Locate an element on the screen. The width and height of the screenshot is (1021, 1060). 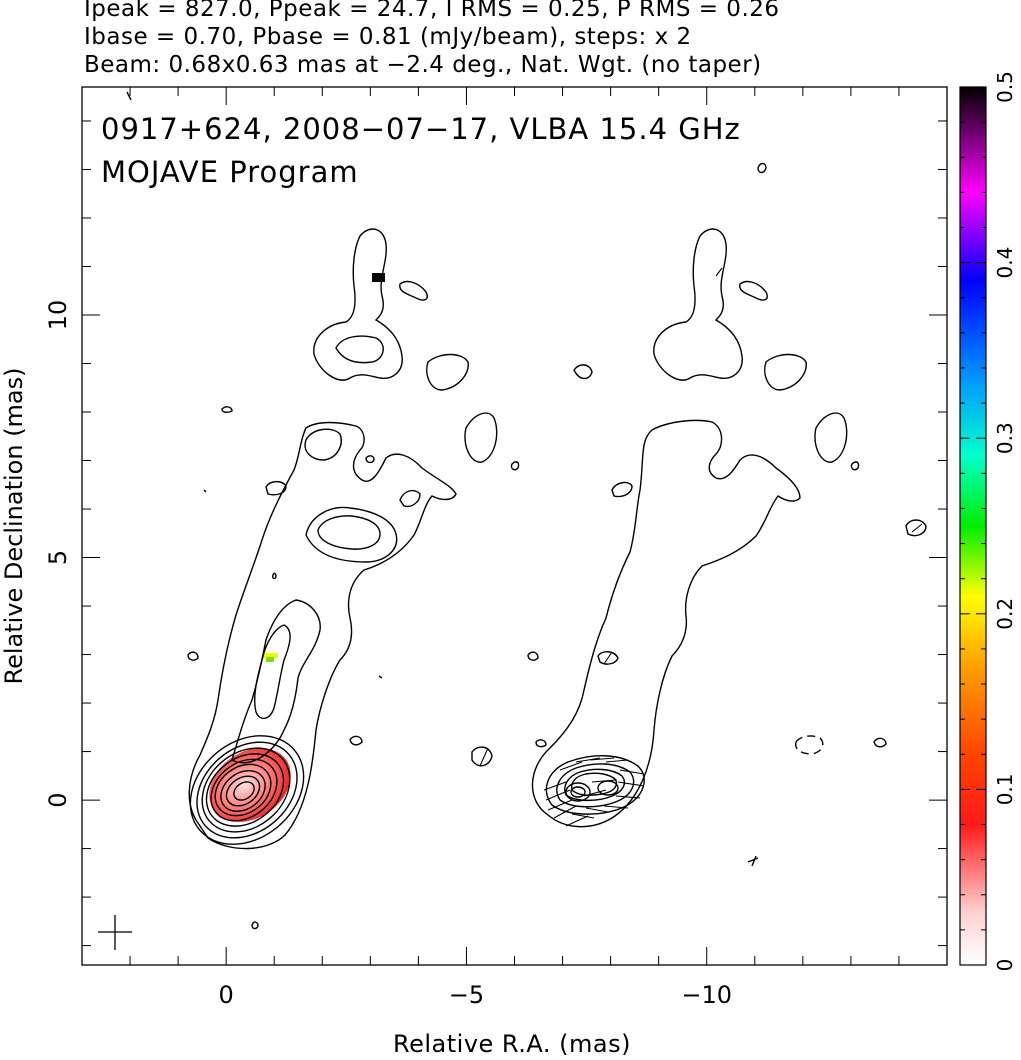
outer-contour-left is located at coordinates (322, 635).